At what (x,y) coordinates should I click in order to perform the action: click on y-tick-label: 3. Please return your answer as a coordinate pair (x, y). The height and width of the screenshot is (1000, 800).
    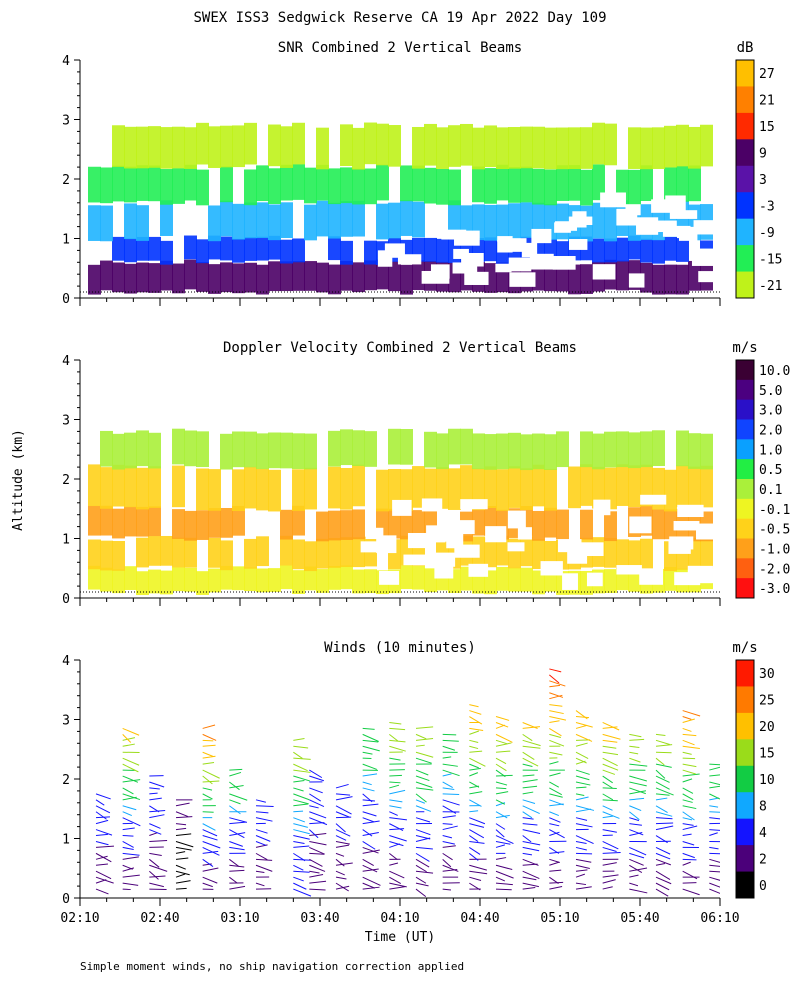
    Looking at the image, I should click on (66, 121).